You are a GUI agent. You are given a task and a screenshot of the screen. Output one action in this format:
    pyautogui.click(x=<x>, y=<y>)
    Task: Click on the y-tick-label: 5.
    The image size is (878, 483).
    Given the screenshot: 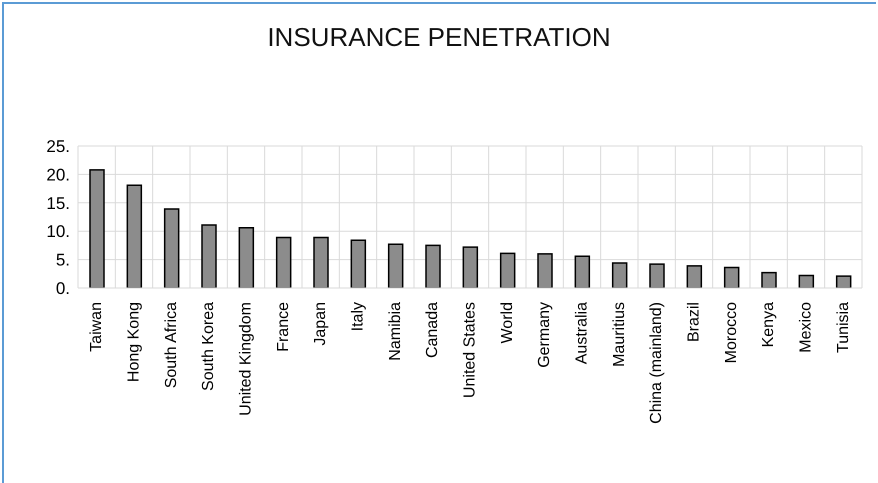 What is the action you would take?
    pyautogui.click(x=63, y=260)
    